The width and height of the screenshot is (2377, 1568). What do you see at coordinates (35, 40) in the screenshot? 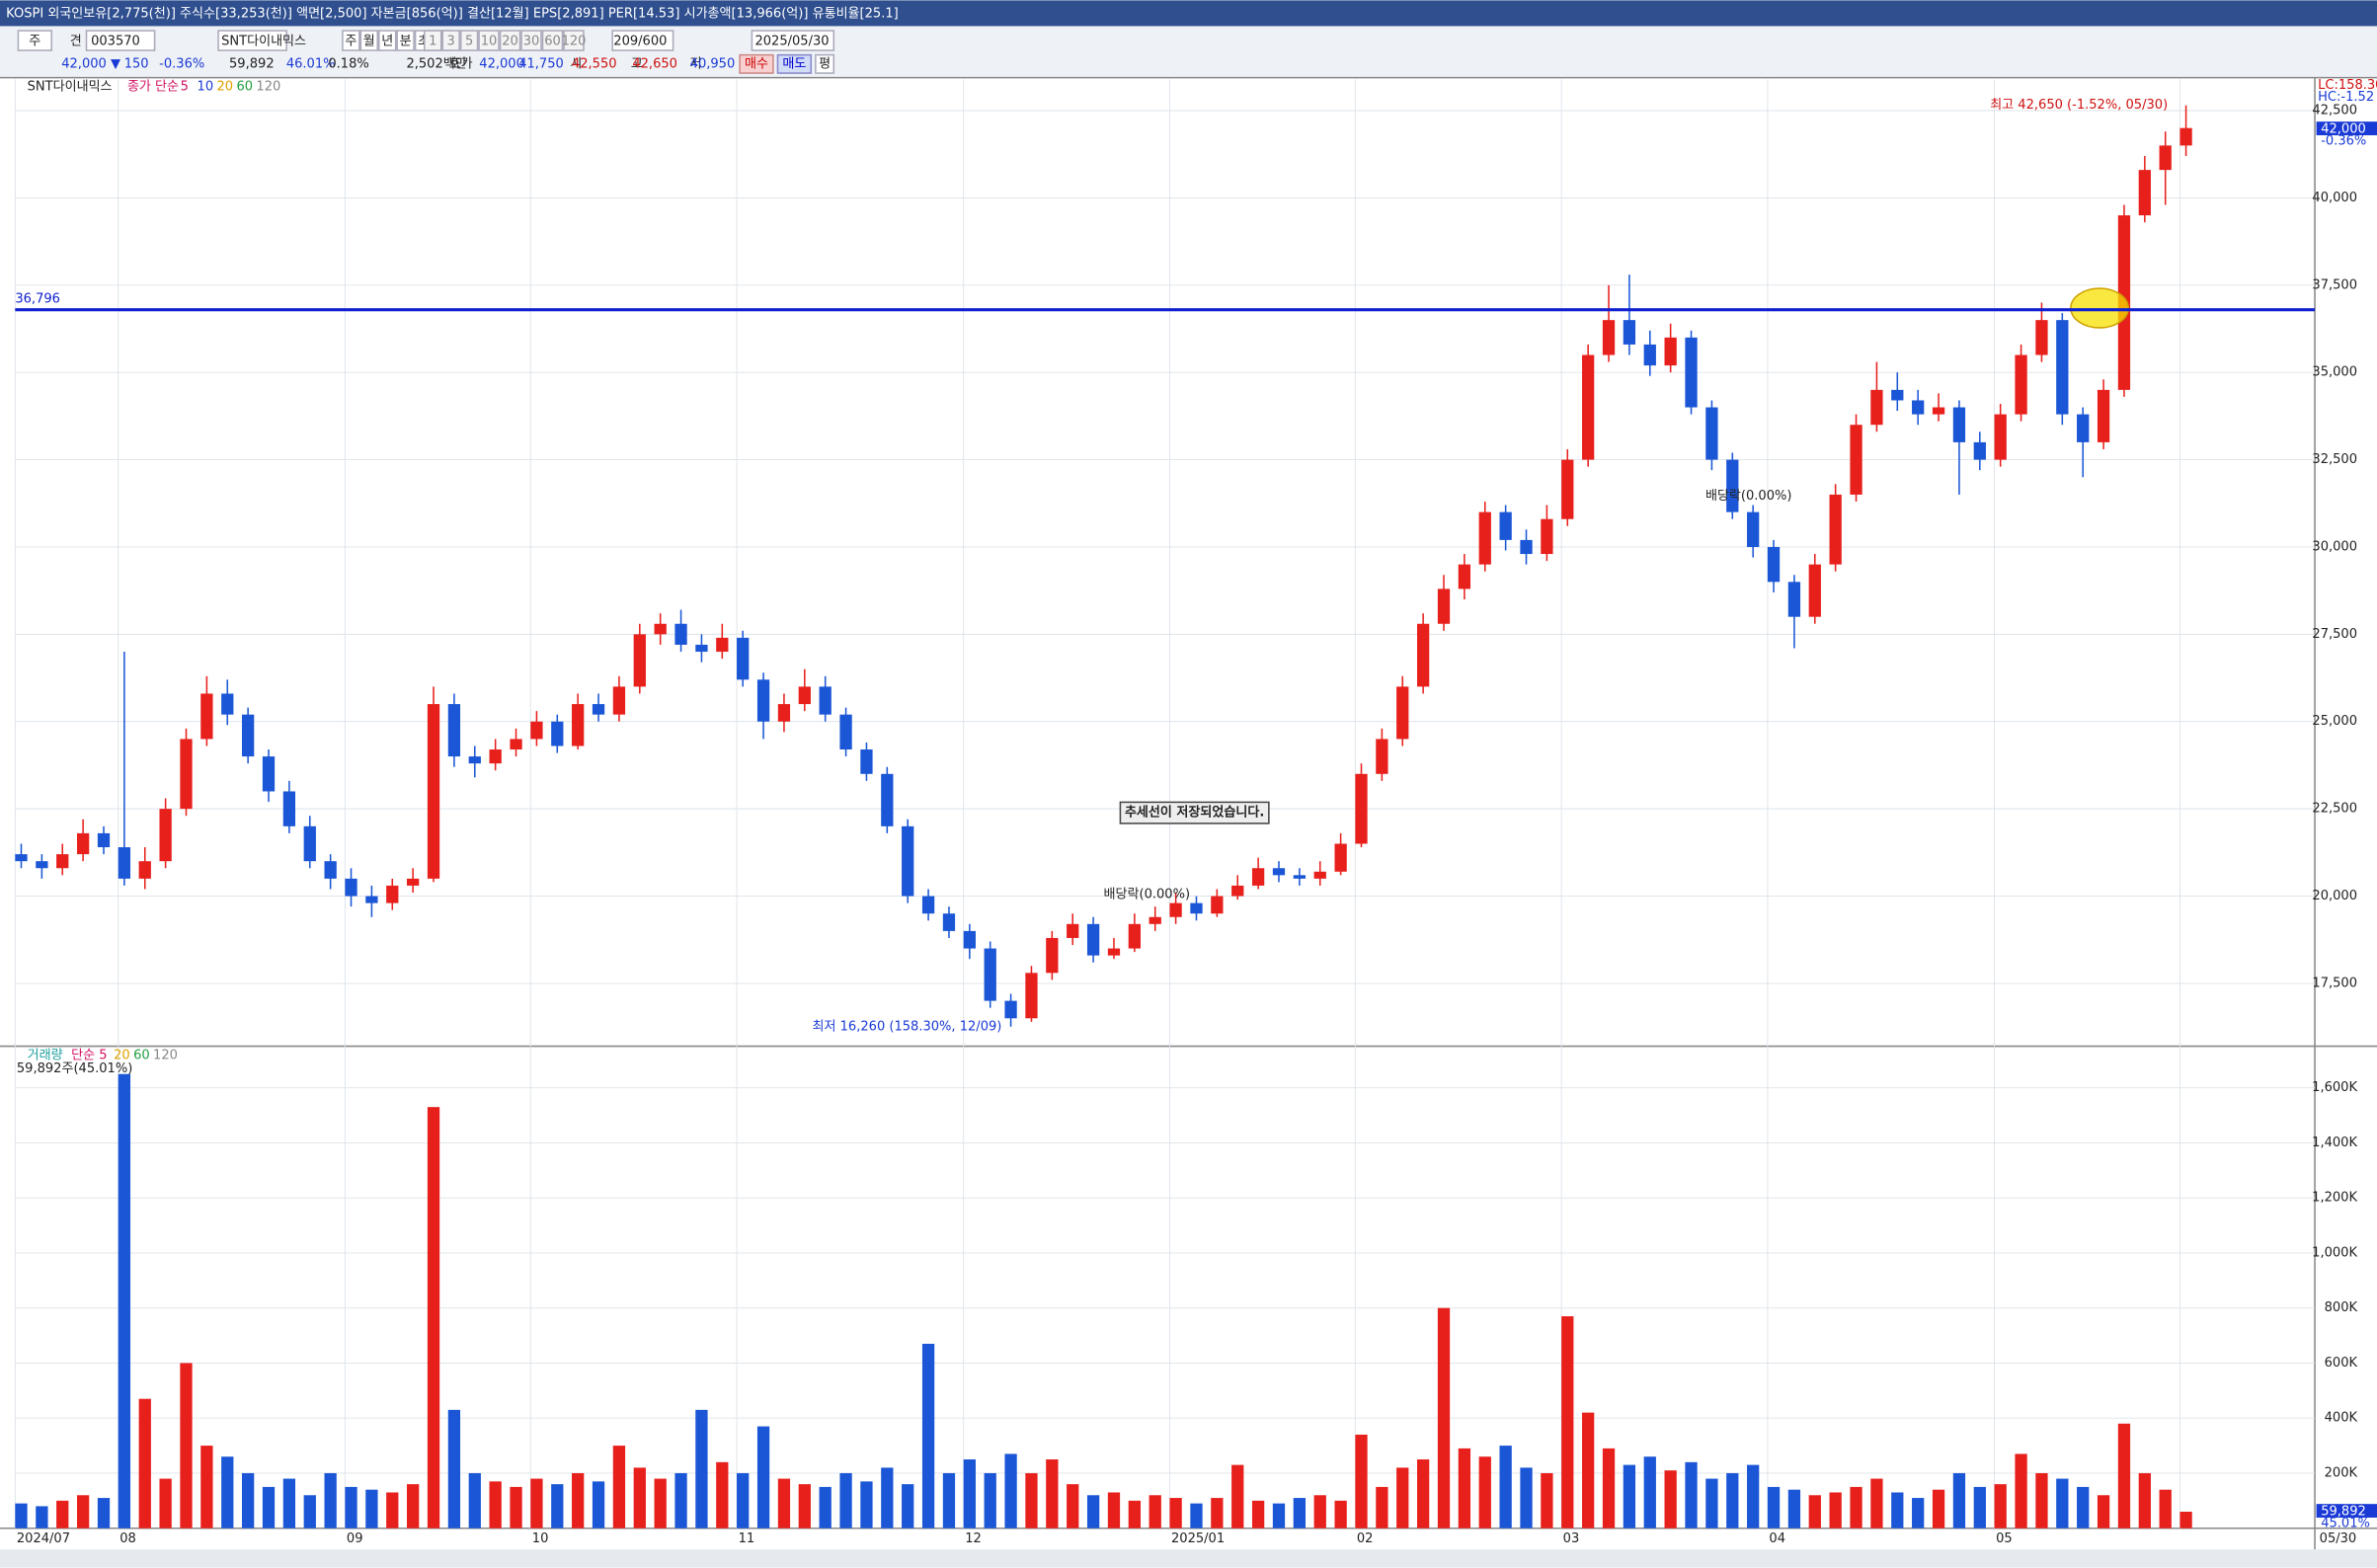
I see `mode-button` at bounding box center [35, 40].